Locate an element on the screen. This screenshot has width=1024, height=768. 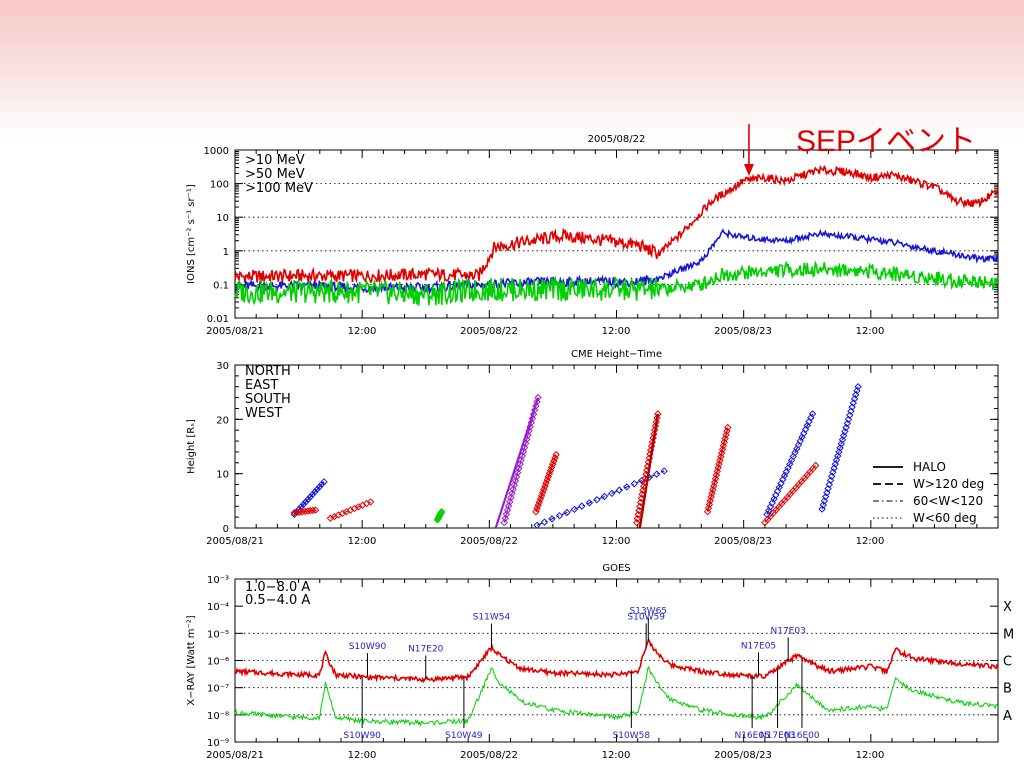
legend-entry-2: >50 MeV is located at coordinates (275, 174).